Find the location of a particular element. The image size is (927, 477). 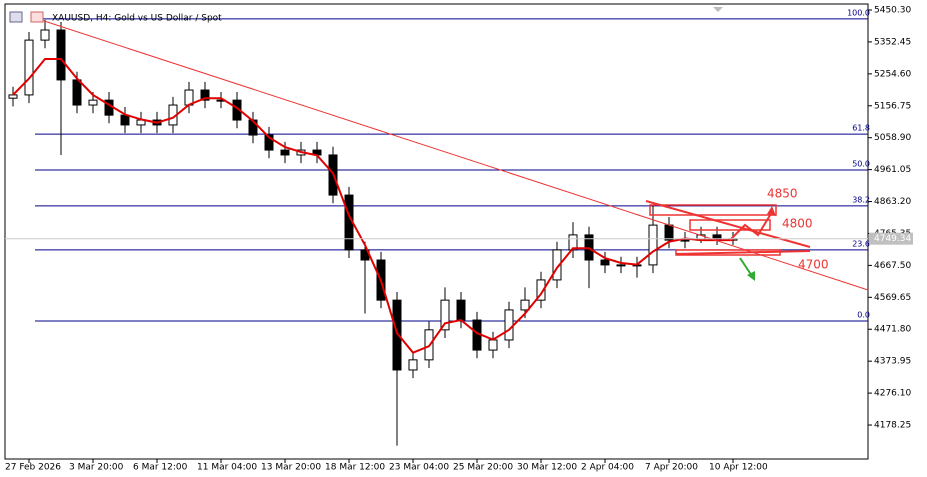

y-tick-label: 4178.25 is located at coordinates (892, 426).